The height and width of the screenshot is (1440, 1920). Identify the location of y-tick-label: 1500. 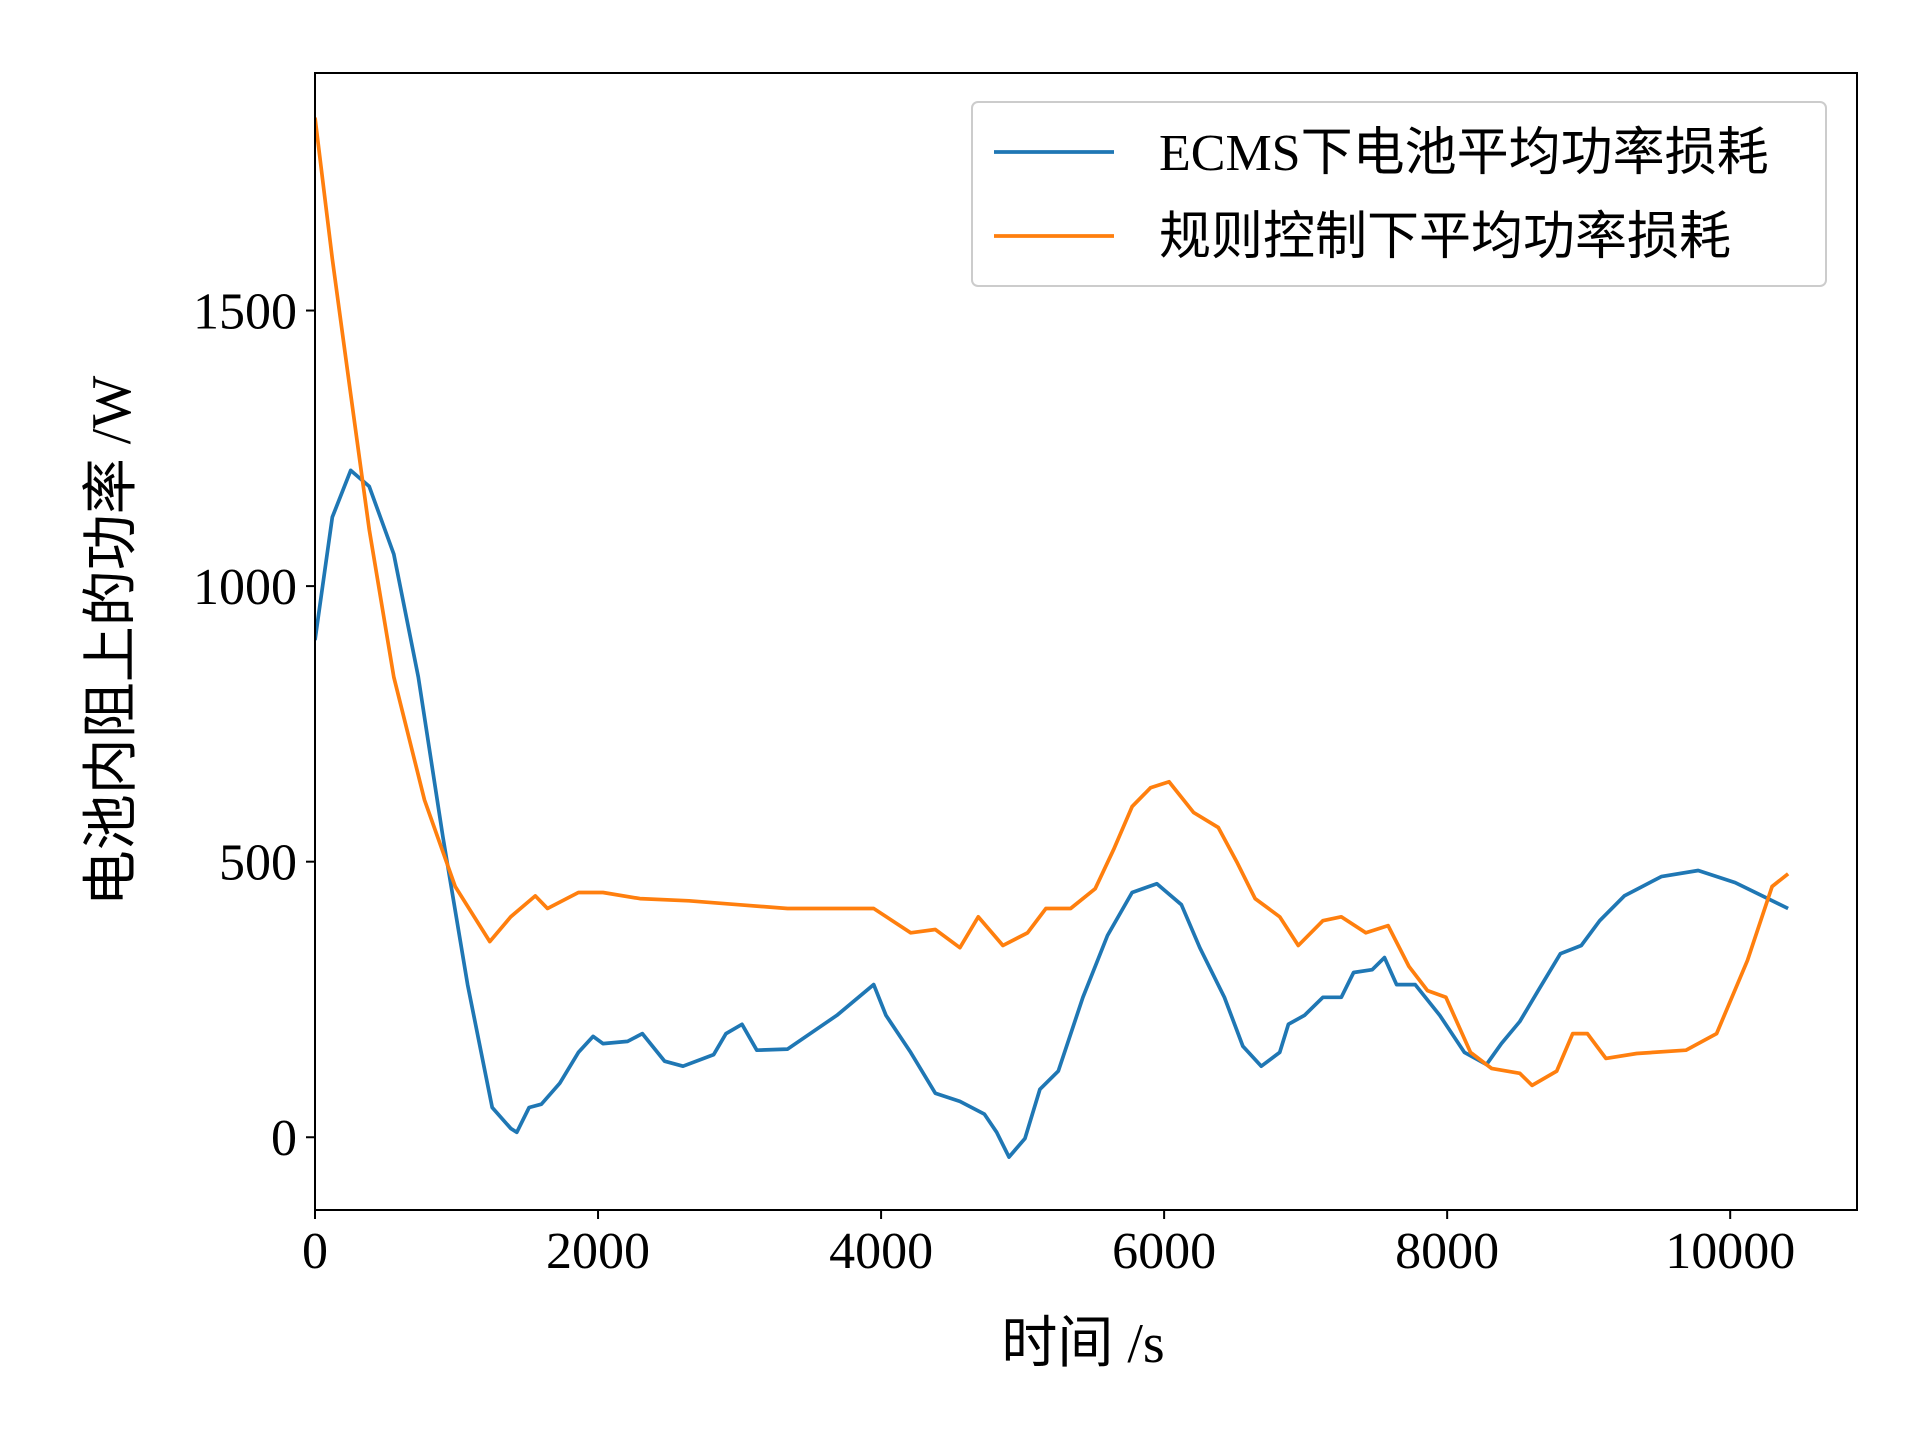
(245, 312).